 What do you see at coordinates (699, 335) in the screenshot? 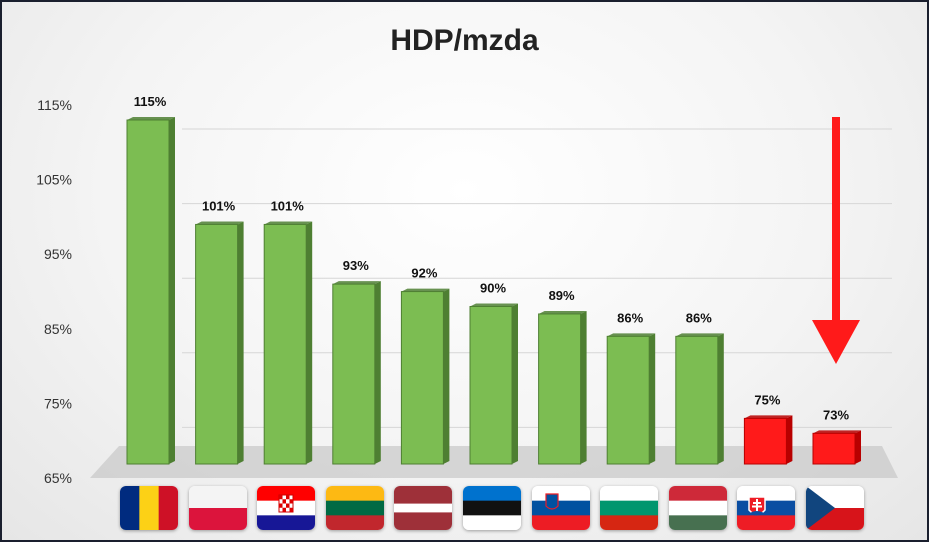
I see `bar-top-hu` at bounding box center [699, 335].